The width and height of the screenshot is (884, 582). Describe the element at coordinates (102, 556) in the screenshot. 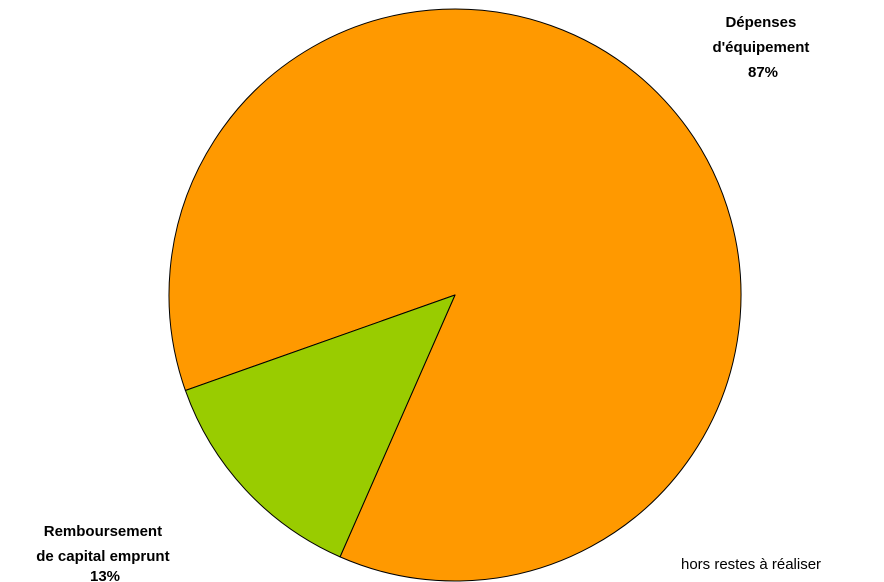

I see `slice-label-remboursement-line2: de capital emprunt` at that location.